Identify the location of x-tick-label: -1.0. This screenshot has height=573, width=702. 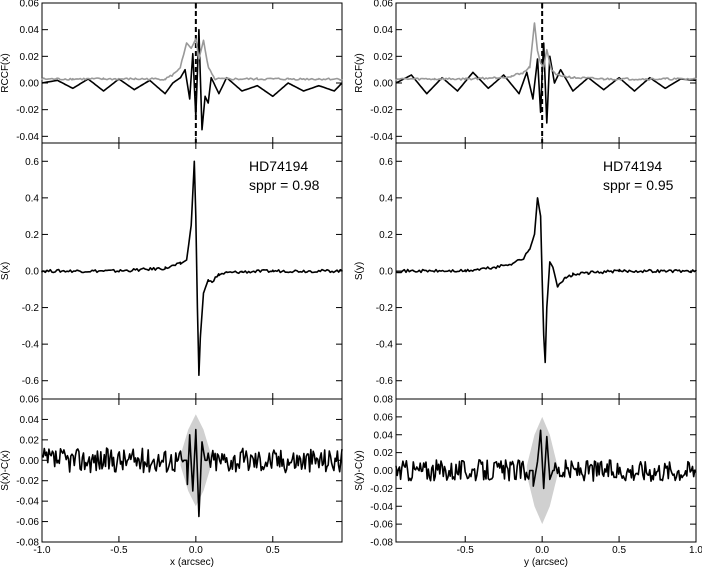
(42, 550).